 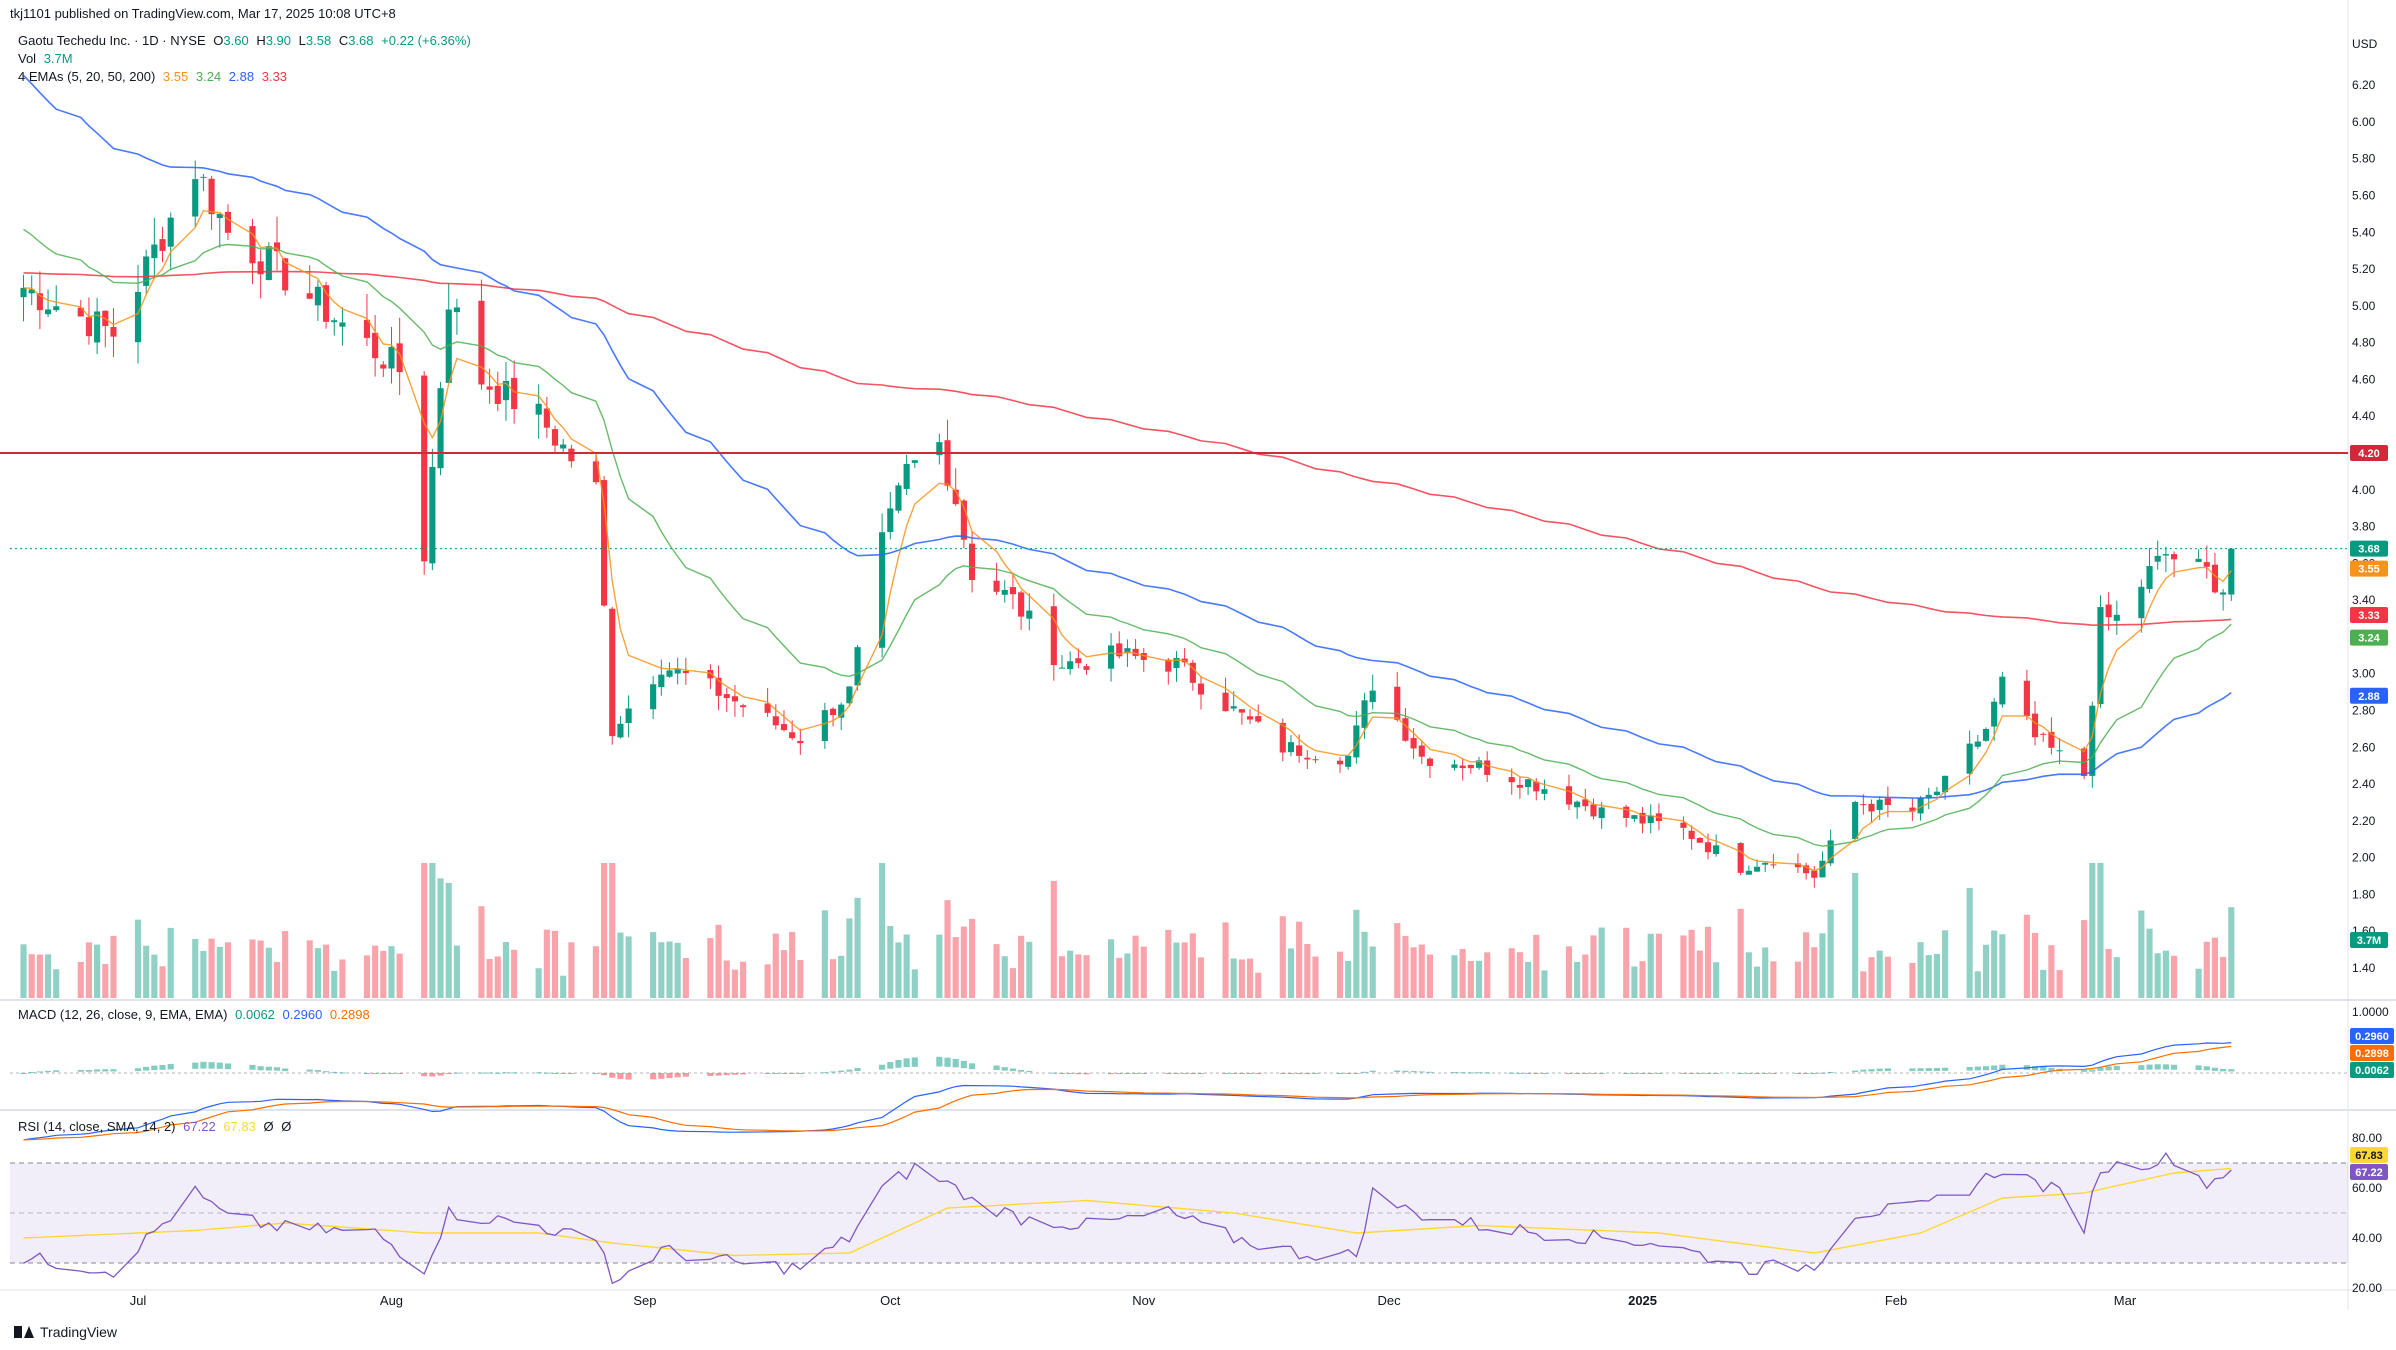 What do you see at coordinates (426, 40) in the screenshot?
I see `change-value: +0.22 (+6.36%)` at bounding box center [426, 40].